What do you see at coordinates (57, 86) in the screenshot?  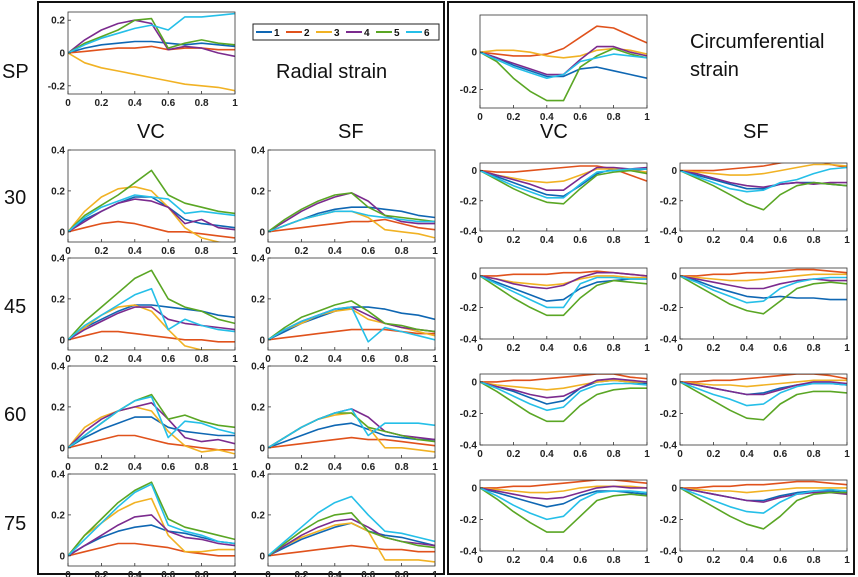 I see `radial-sp-ytick-2: -0.2` at bounding box center [57, 86].